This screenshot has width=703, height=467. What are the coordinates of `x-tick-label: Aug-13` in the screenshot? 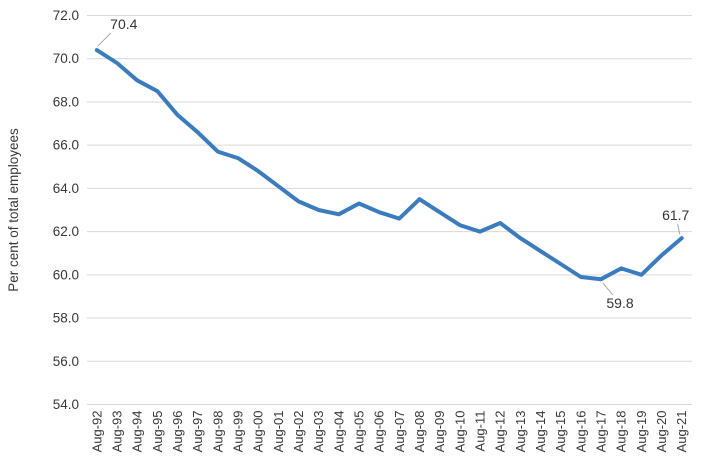 It's located at (520, 432).